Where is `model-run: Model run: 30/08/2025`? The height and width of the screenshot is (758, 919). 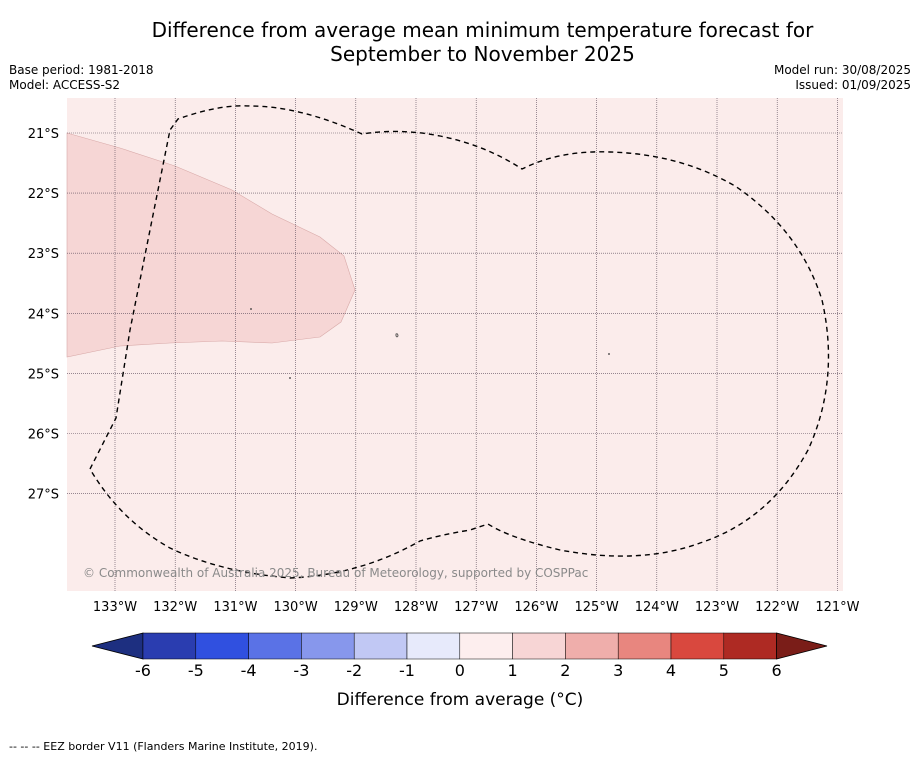
model-run: Model run: 30/08/2025 is located at coordinates (842, 70).